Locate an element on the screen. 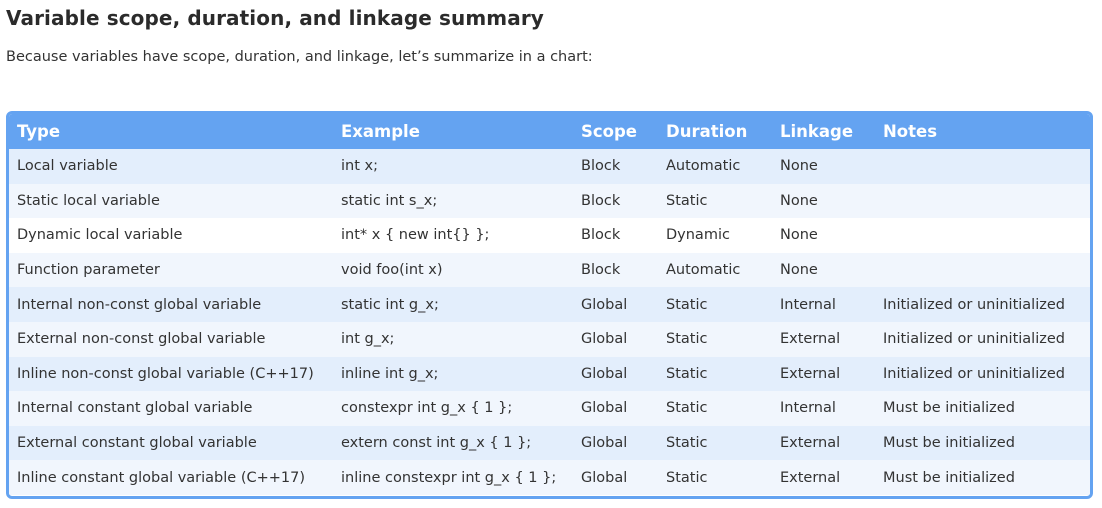 The image size is (1102, 508). cell-example: constexpr int g_x { 1 }; is located at coordinates (427, 408).